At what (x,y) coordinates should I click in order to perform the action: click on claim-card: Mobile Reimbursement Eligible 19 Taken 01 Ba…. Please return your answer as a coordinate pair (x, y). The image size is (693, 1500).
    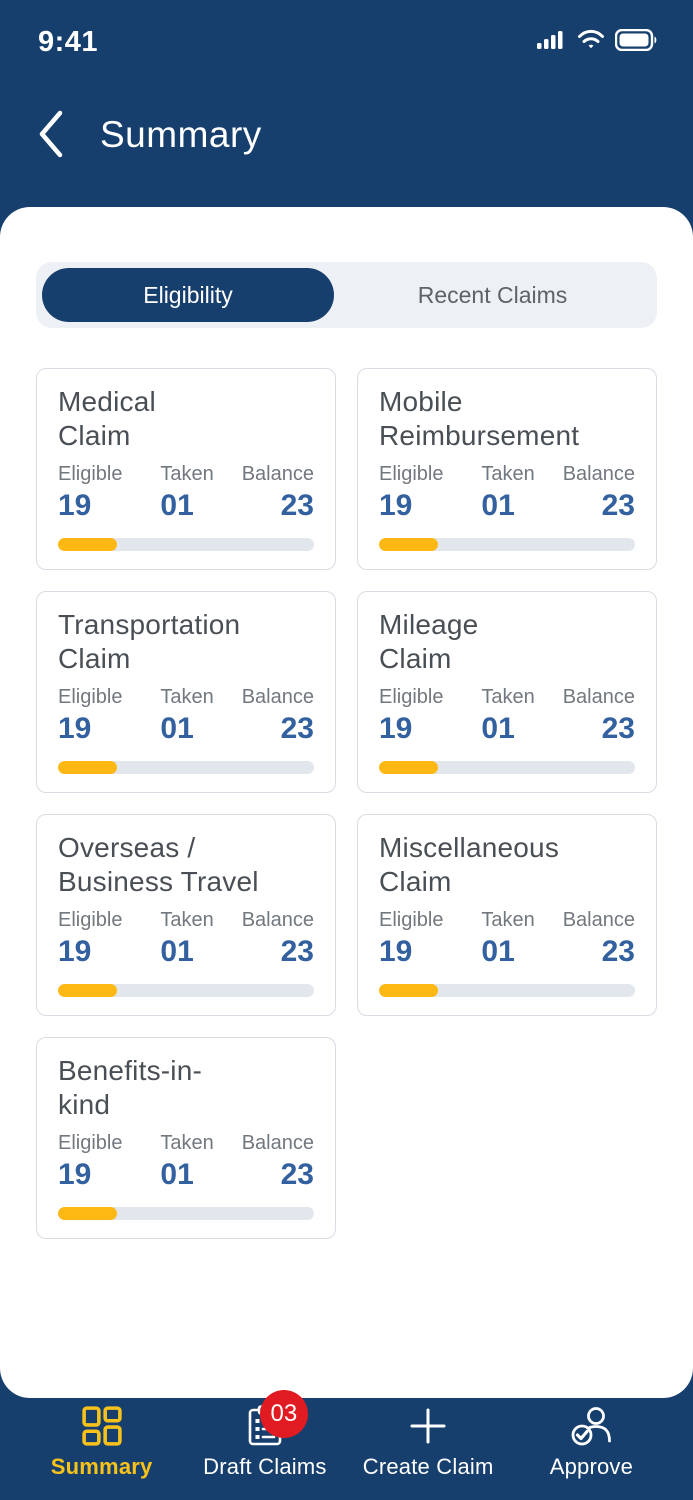
    Looking at the image, I should click on (507, 469).